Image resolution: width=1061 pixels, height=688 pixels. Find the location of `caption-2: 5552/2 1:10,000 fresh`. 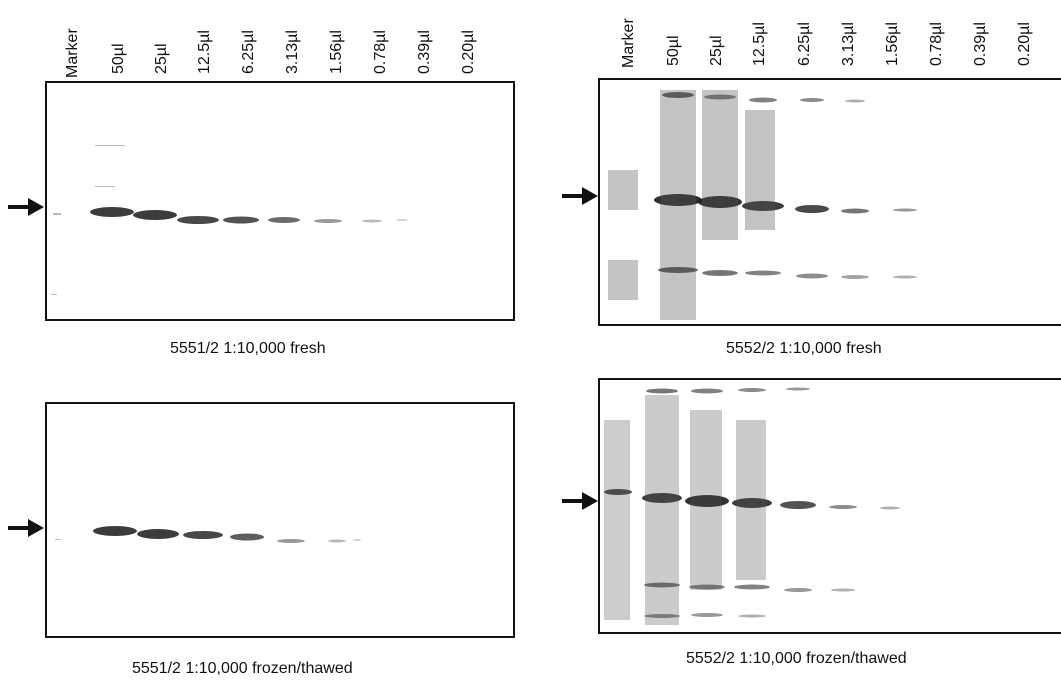

caption-2: 5552/2 1:10,000 fresh is located at coordinates (804, 348).